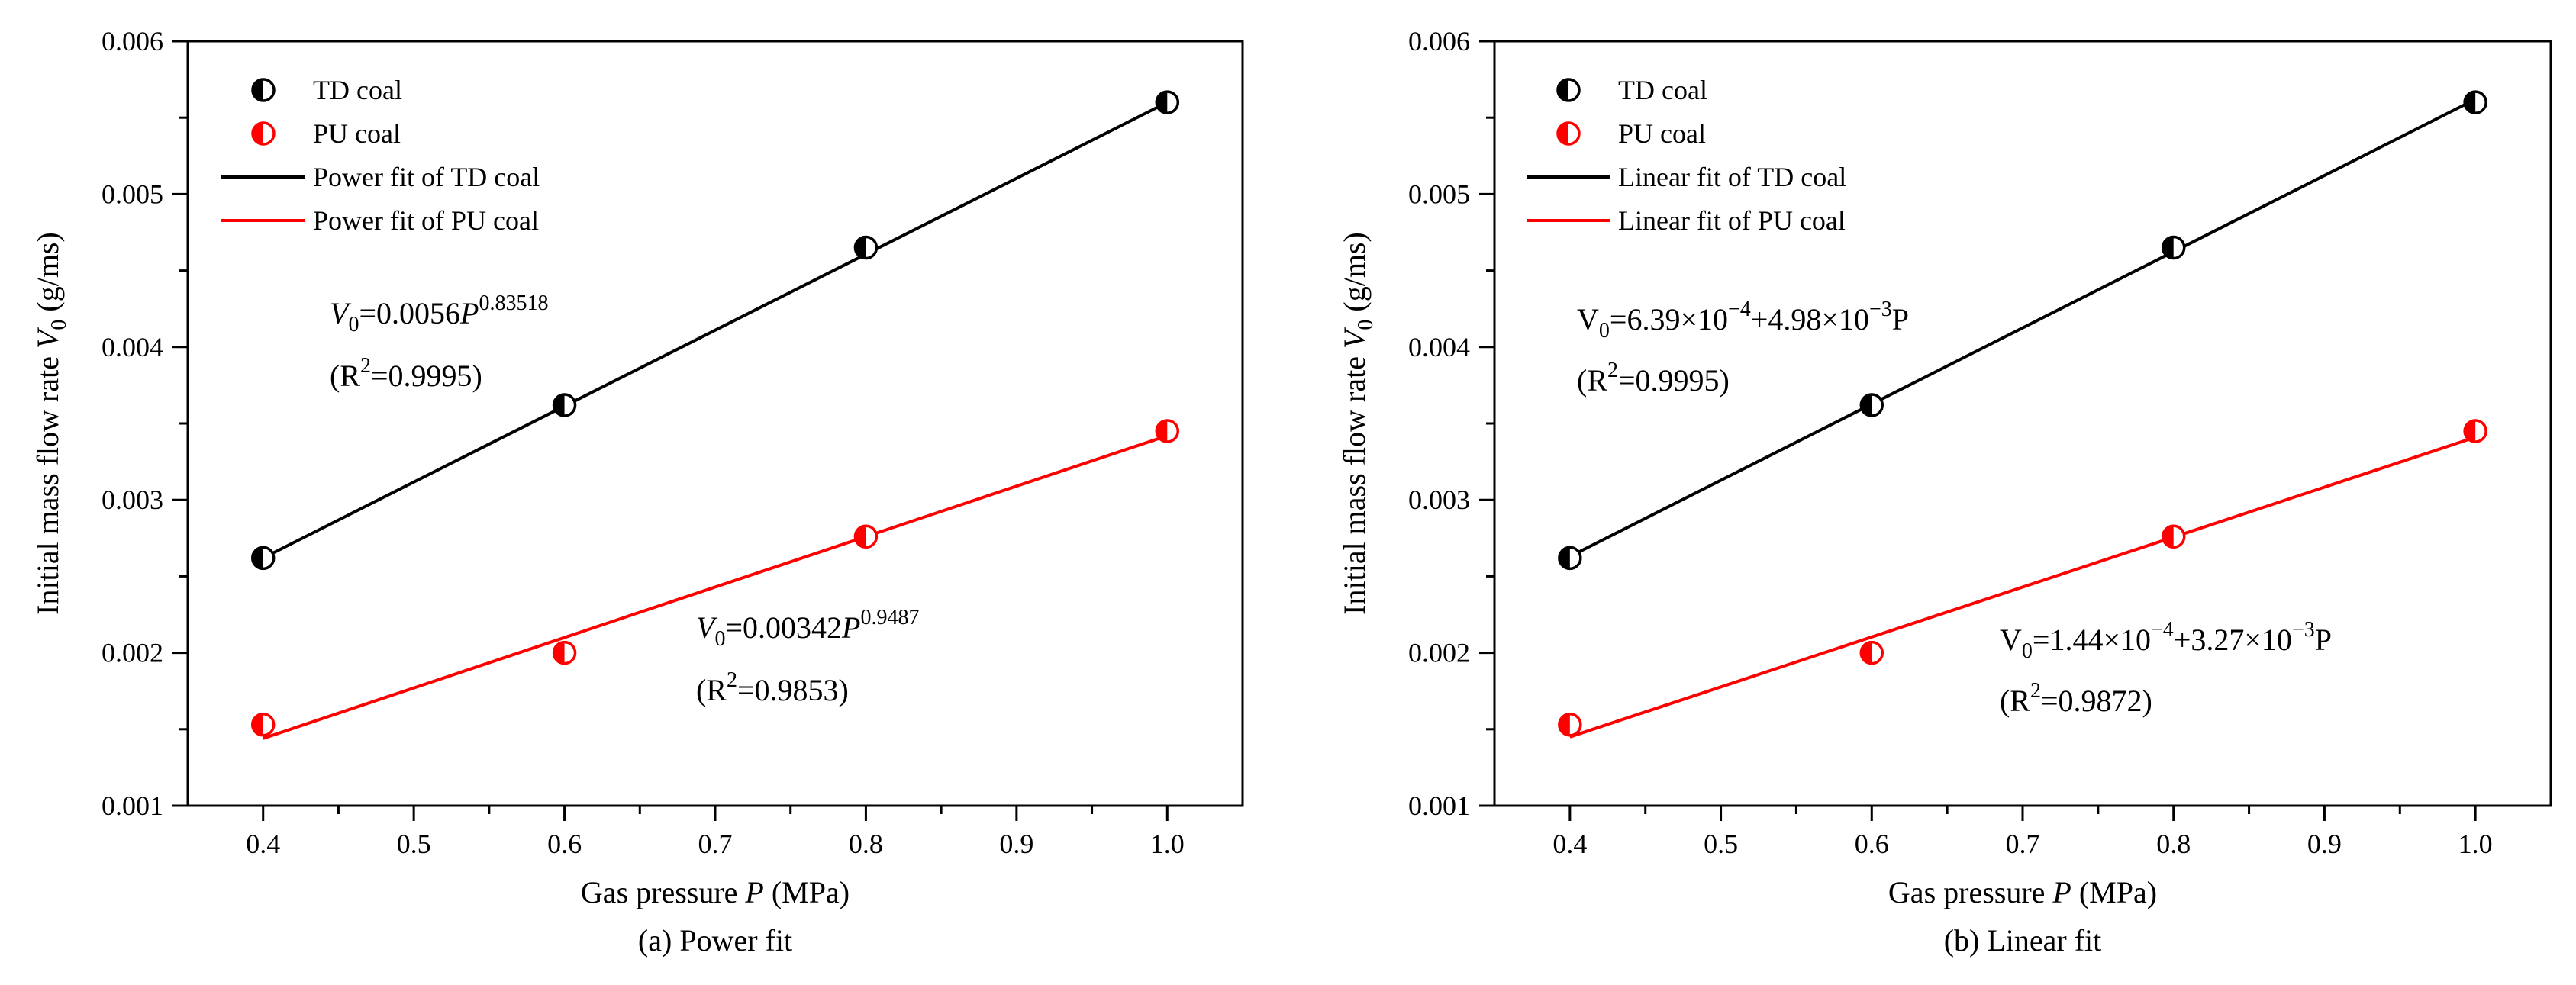  I want to click on panel-caption: (b) Linear fit, so click(2023, 940).